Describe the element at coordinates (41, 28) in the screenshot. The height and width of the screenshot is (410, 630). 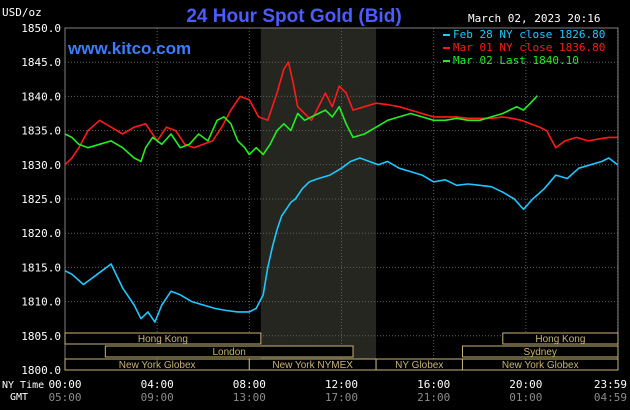
I see `y-tick-label: 1850.0` at that location.